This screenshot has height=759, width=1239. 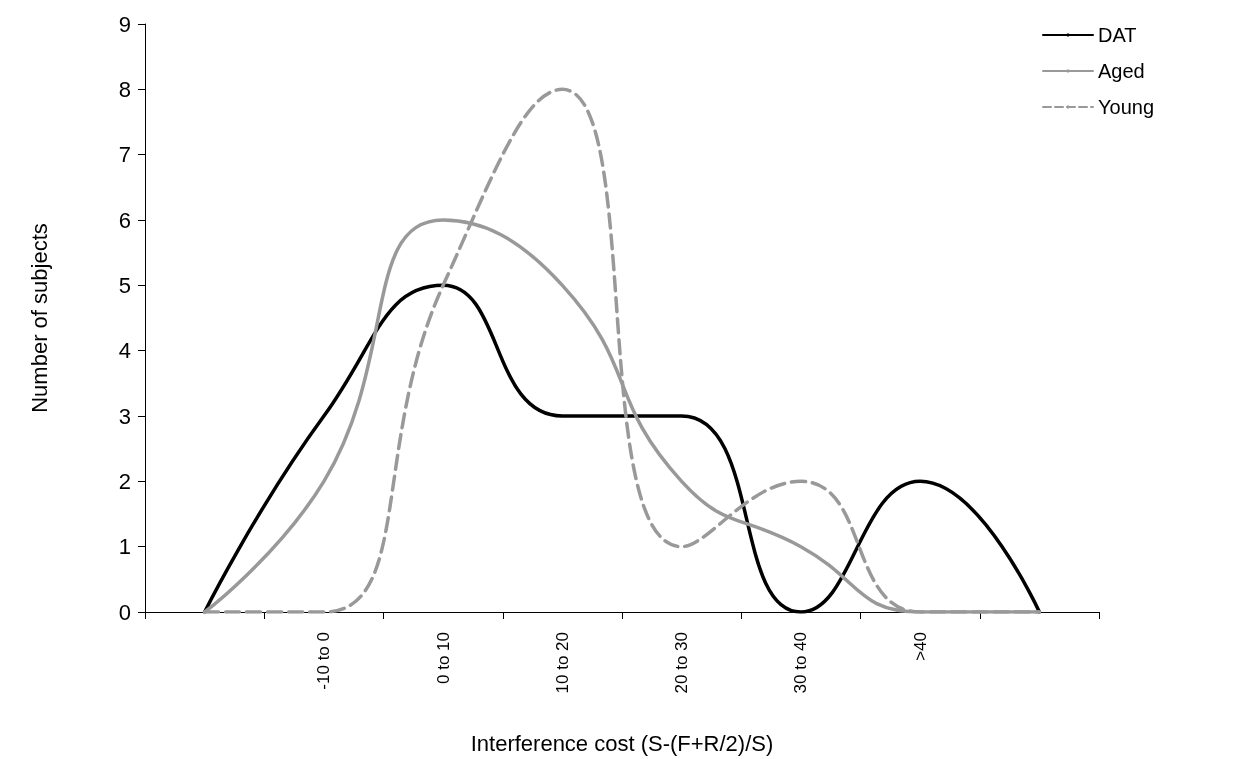 I want to click on legend-label: Young, so click(x=1126, y=107).